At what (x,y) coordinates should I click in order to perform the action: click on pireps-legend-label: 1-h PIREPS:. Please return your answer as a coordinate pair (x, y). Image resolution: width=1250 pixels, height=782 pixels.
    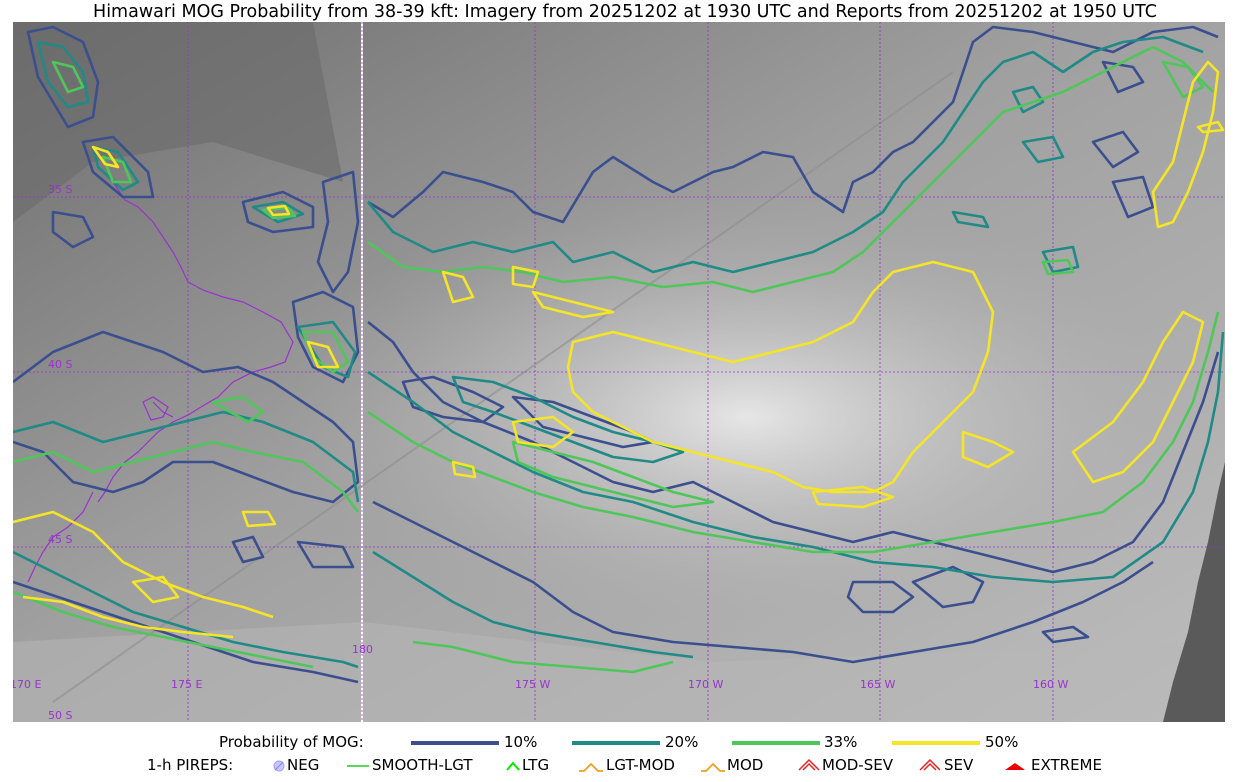
    Looking at the image, I should click on (190, 765).